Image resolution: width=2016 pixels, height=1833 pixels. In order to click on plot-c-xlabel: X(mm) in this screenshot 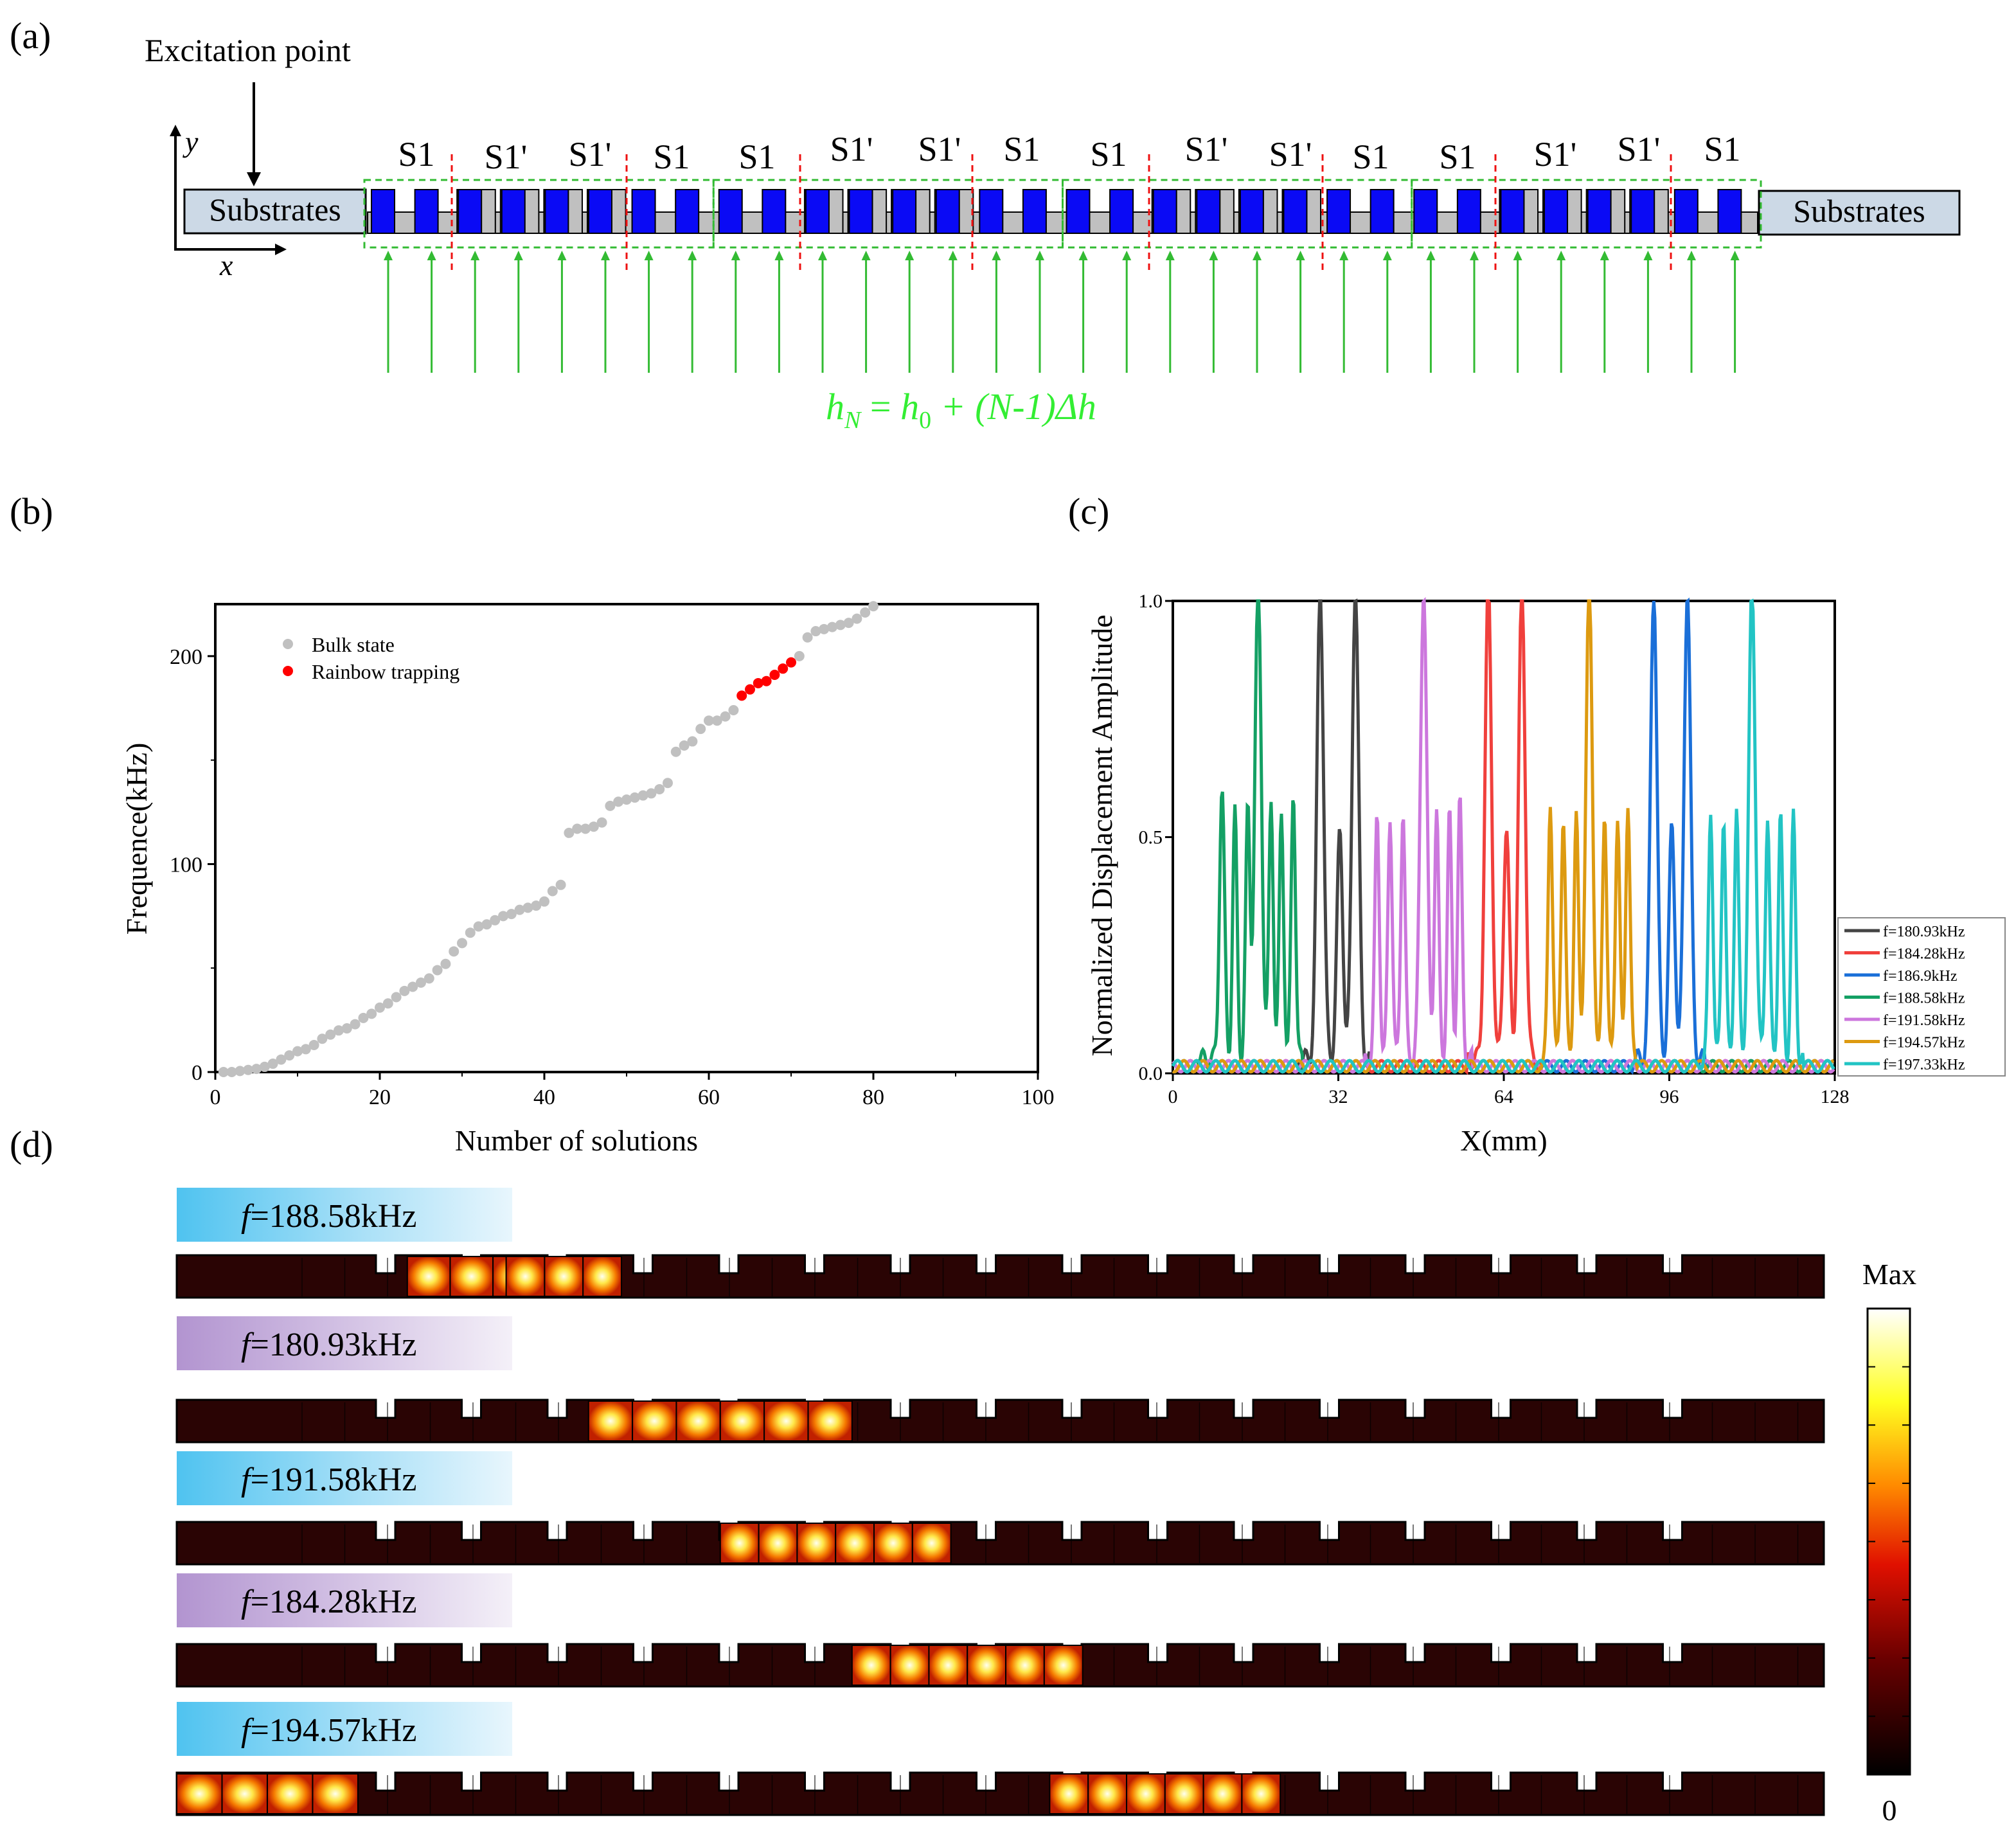, I will do `click(1503, 1140)`.